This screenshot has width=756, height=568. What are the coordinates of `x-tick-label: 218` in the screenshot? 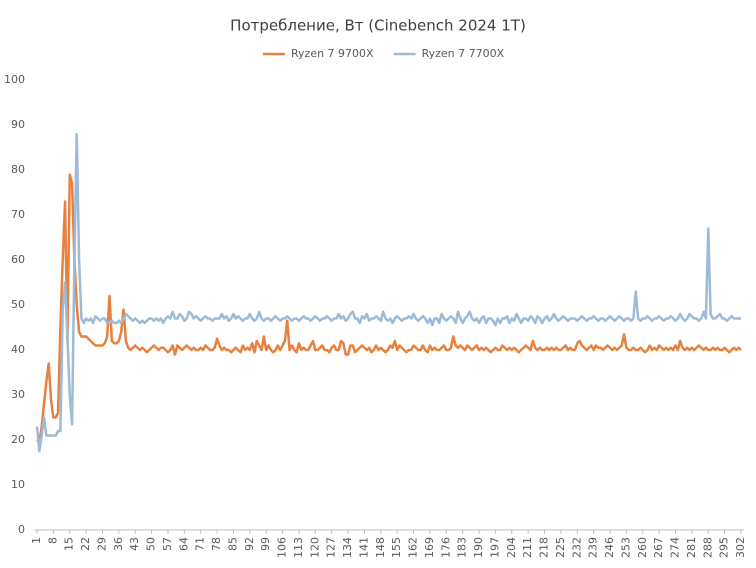 It's located at (544, 547).